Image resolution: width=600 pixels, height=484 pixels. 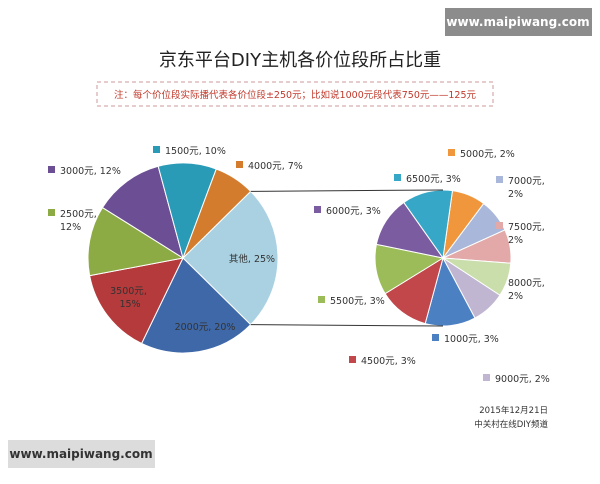 What do you see at coordinates (477, 154) in the screenshot?
I see `category-label: 5000元` at bounding box center [477, 154].